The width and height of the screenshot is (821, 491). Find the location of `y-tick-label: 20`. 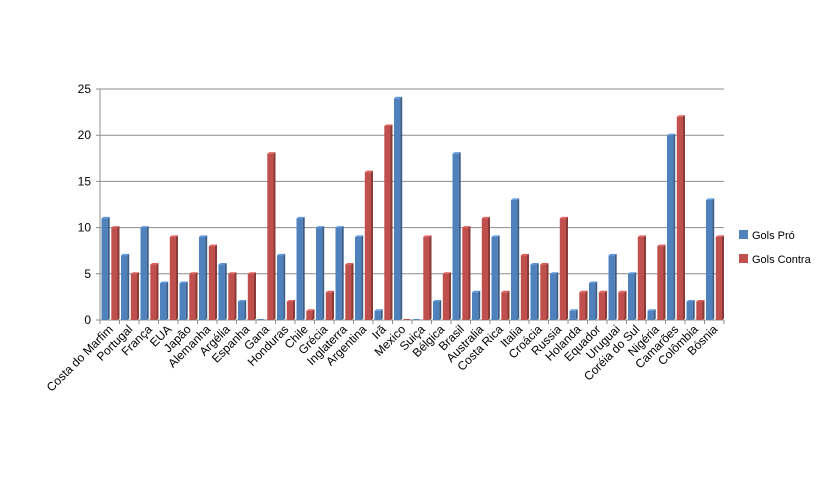

y-tick-label: 20 is located at coordinates (85, 135).